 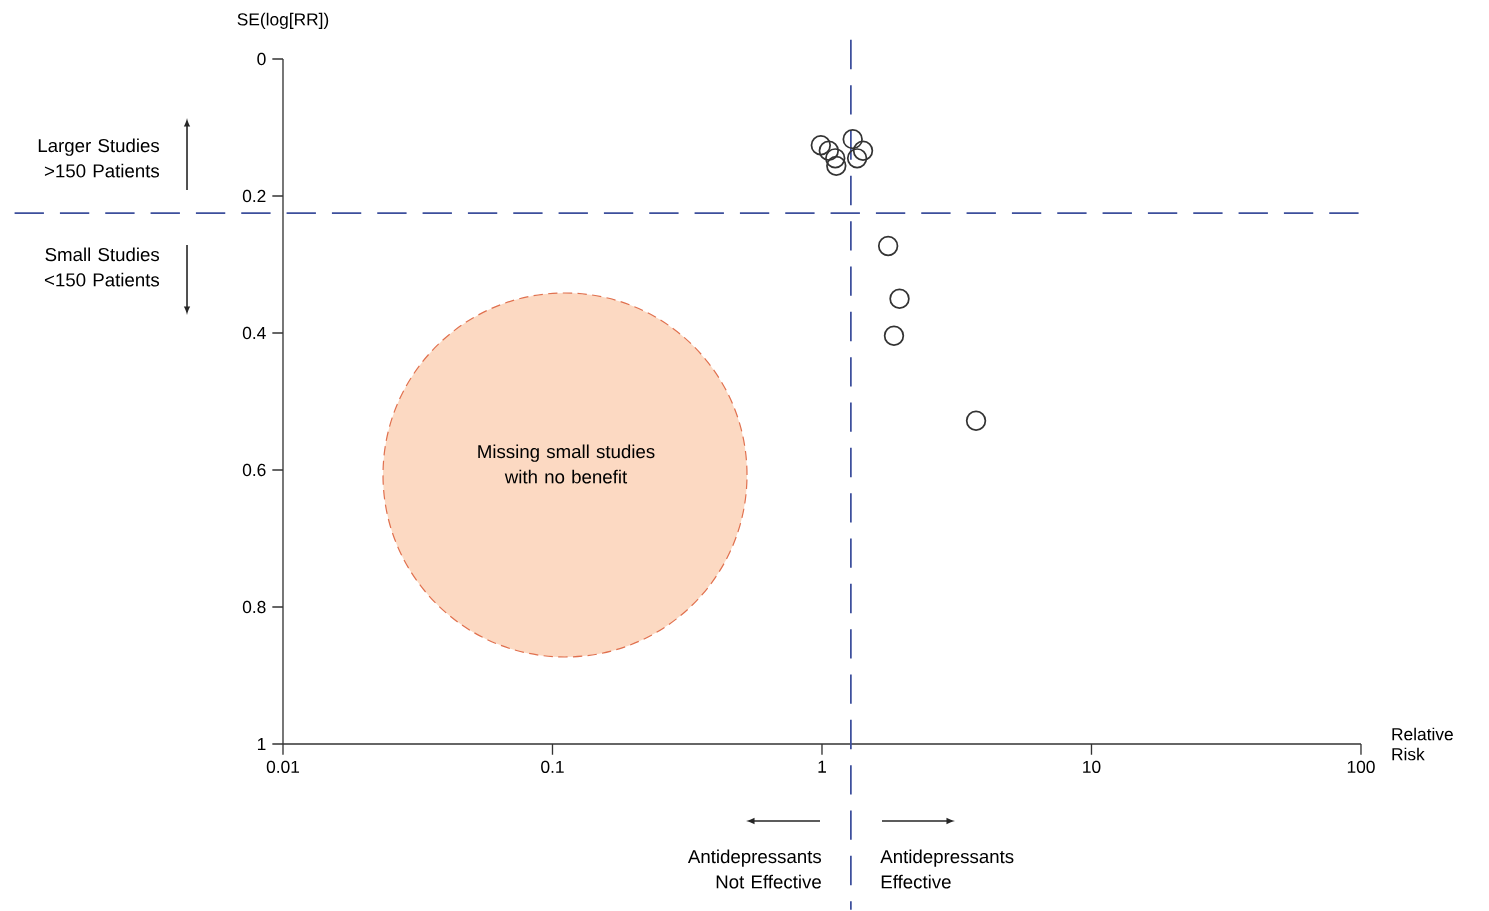 I want to click on y-tick-label: 0.4, so click(x=254, y=333).